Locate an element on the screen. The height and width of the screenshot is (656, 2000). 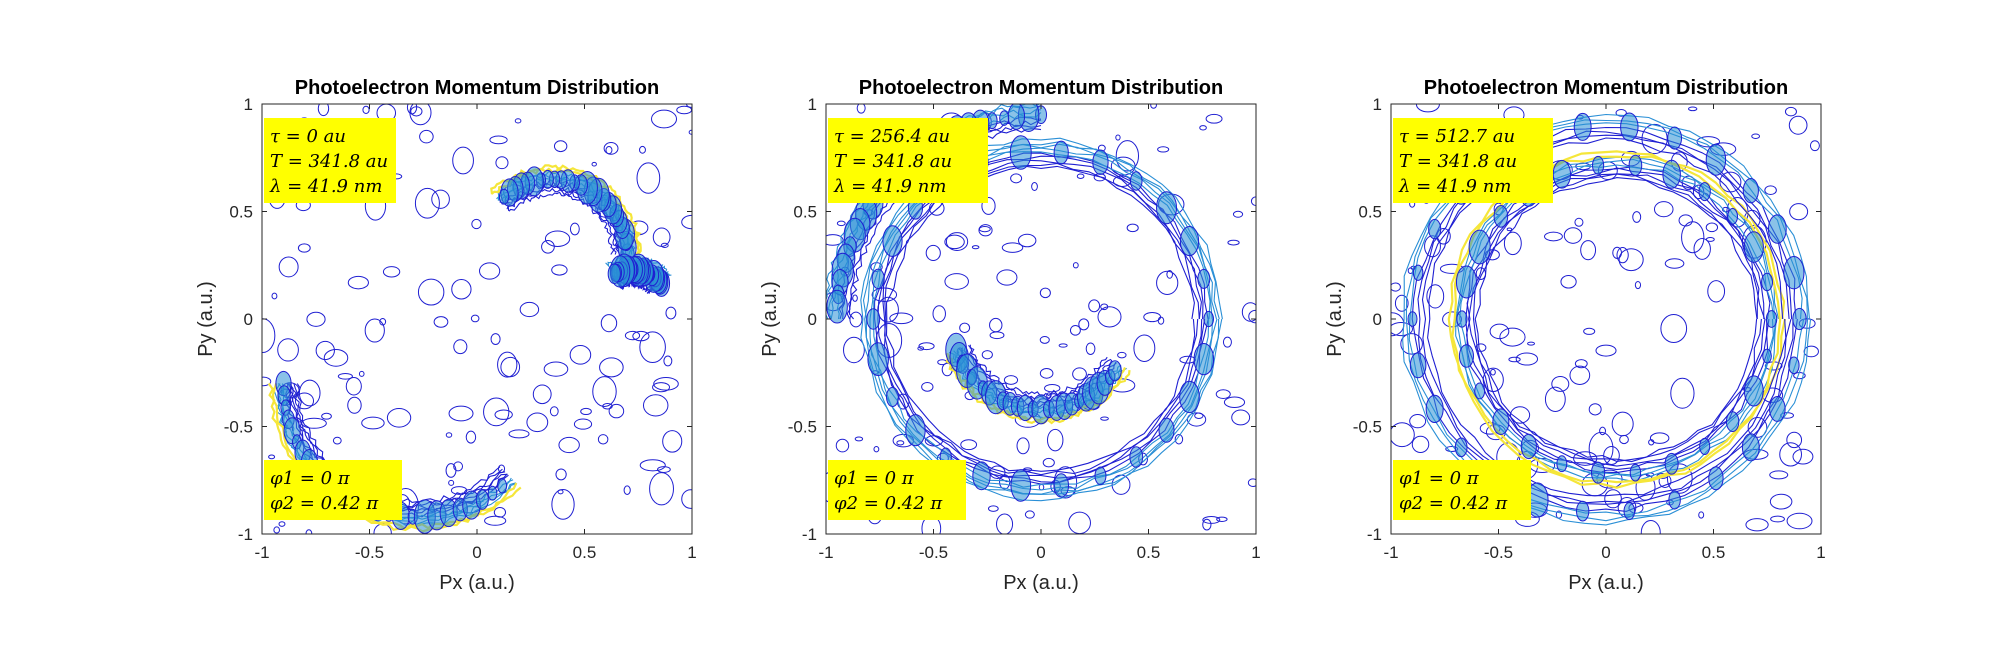
annotation-phases-bg is located at coordinates (333, 490).